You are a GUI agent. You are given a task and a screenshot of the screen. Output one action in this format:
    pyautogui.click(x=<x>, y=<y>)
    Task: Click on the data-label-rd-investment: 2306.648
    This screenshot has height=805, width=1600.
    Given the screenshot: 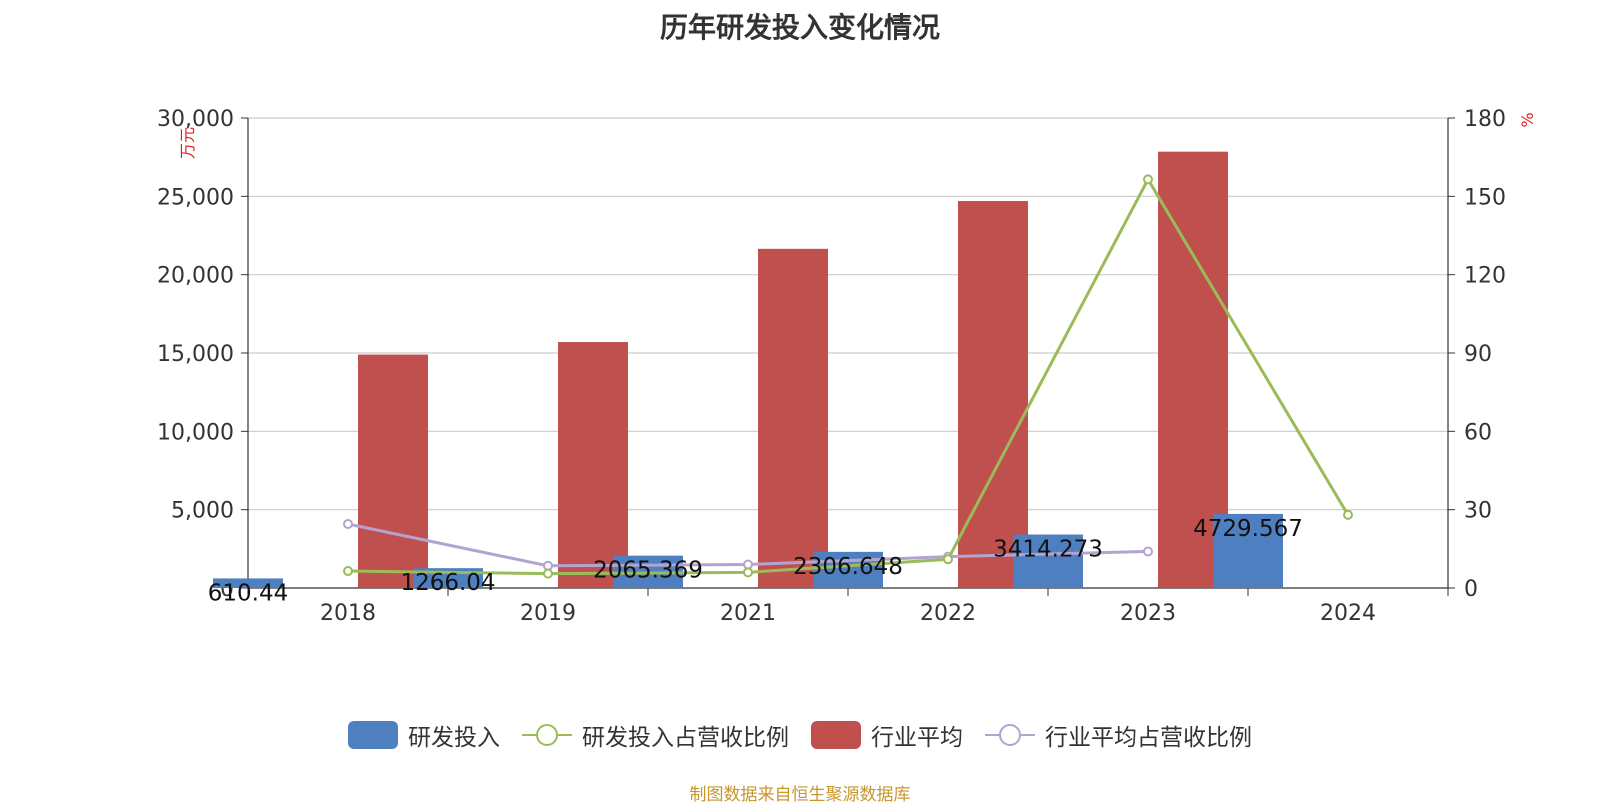 What is the action you would take?
    pyautogui.click(x=848, y=567)
    